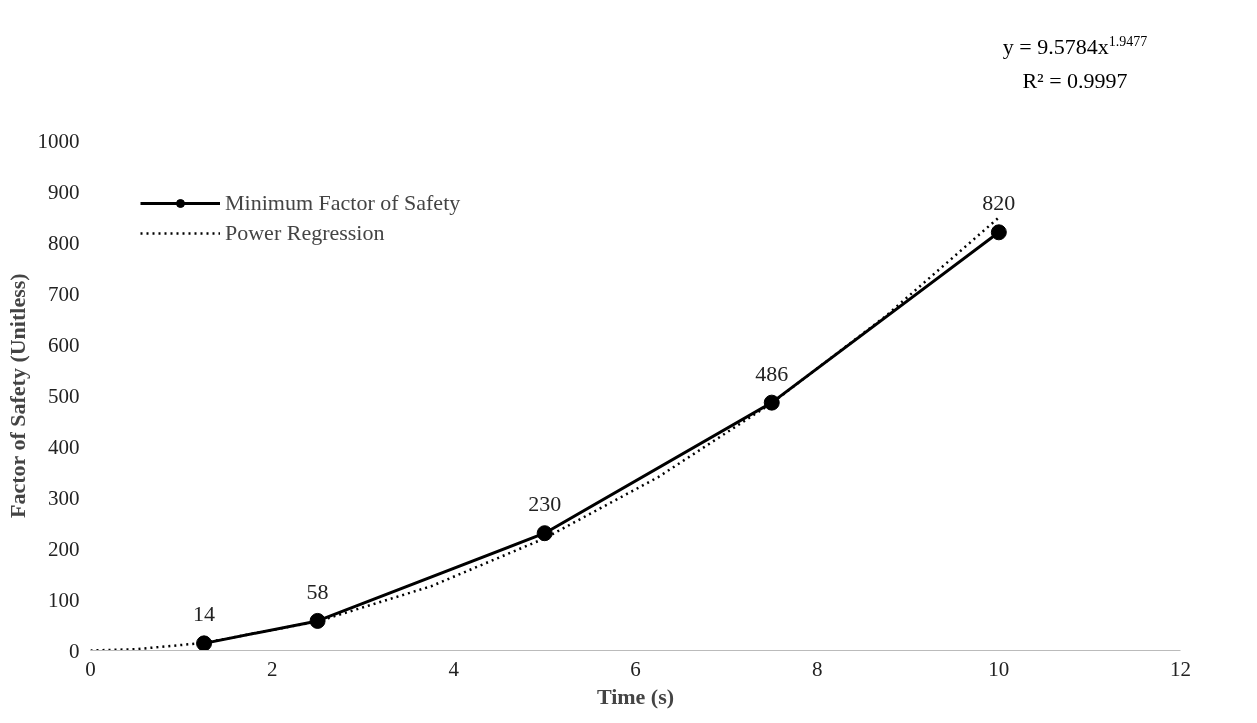 The image size is (1257, 723). Describe the element at coordinates (1075, 81) in the screenshot. I see `text: R² = 0.9997` at that location.